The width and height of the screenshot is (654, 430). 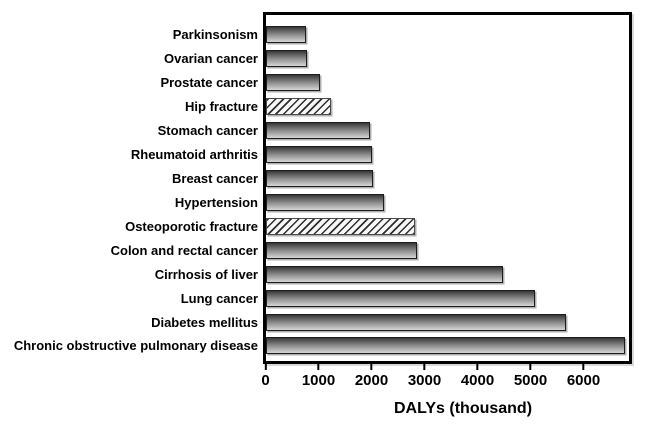 I want to click on chart-row: Lung cancer, so click(x=320, y=298).